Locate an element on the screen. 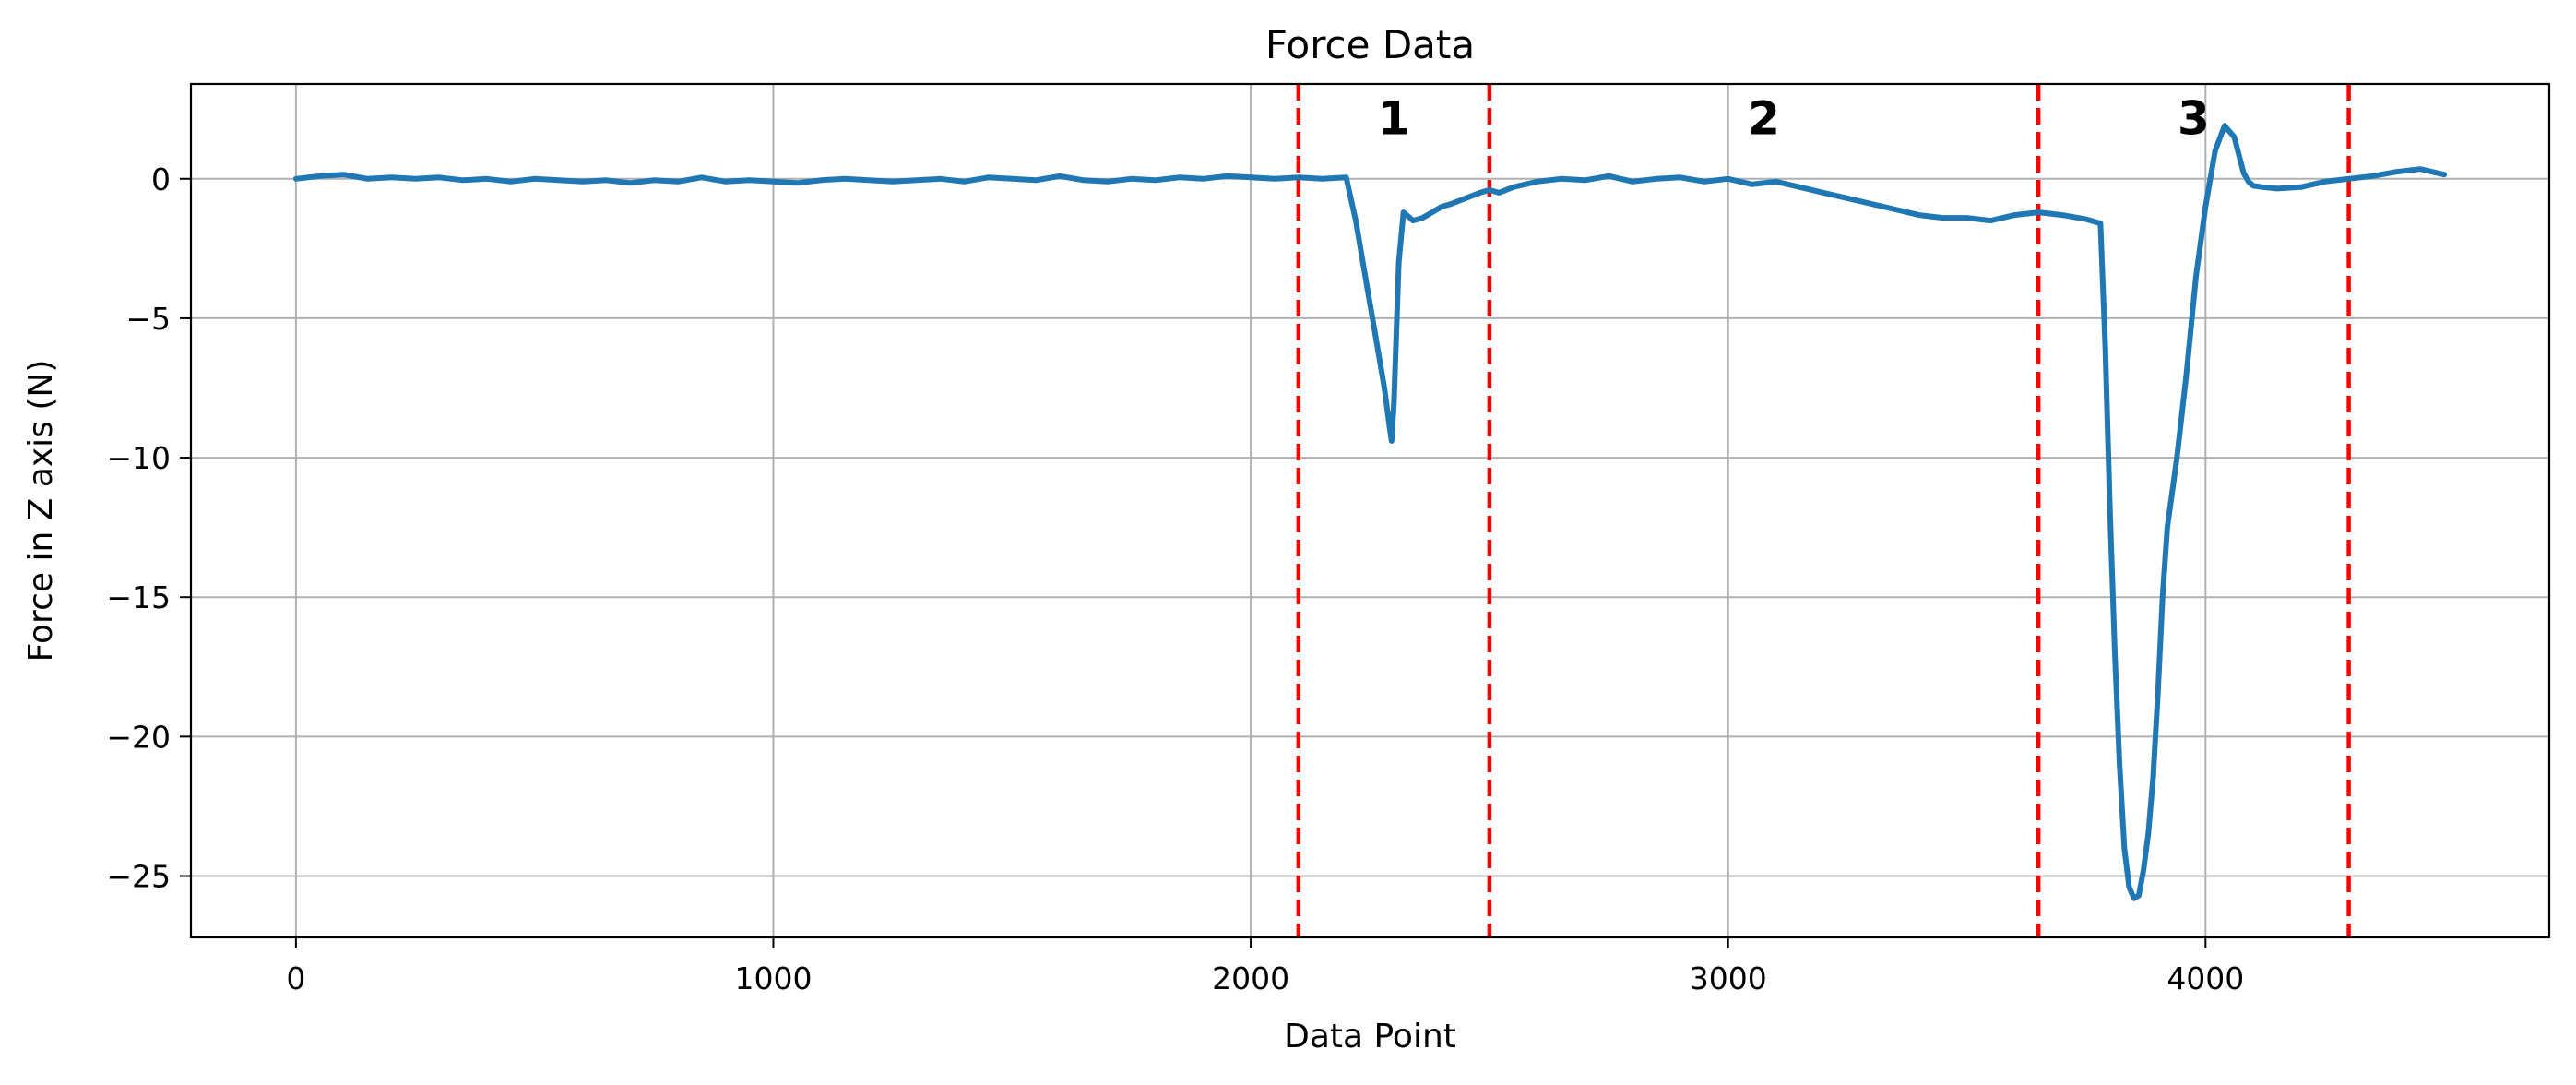 The image size is (2576, 1085). y-axis-ticks: 0 −5 −10 −15 −20 −25 is located at coordinates (148, 527).